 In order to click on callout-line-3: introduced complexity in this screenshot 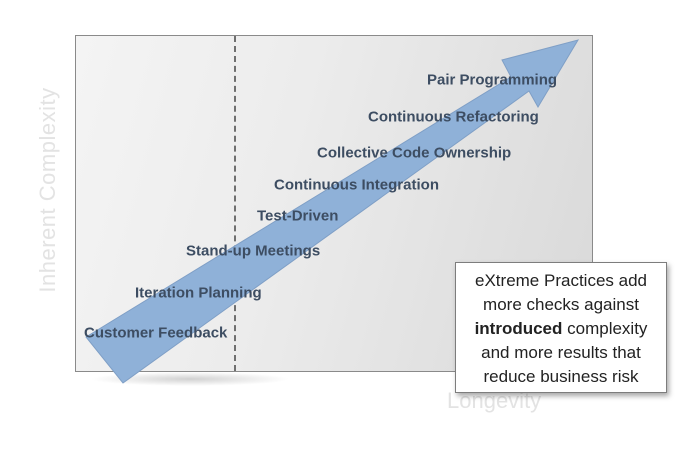, I will do `click(561, 329)`.